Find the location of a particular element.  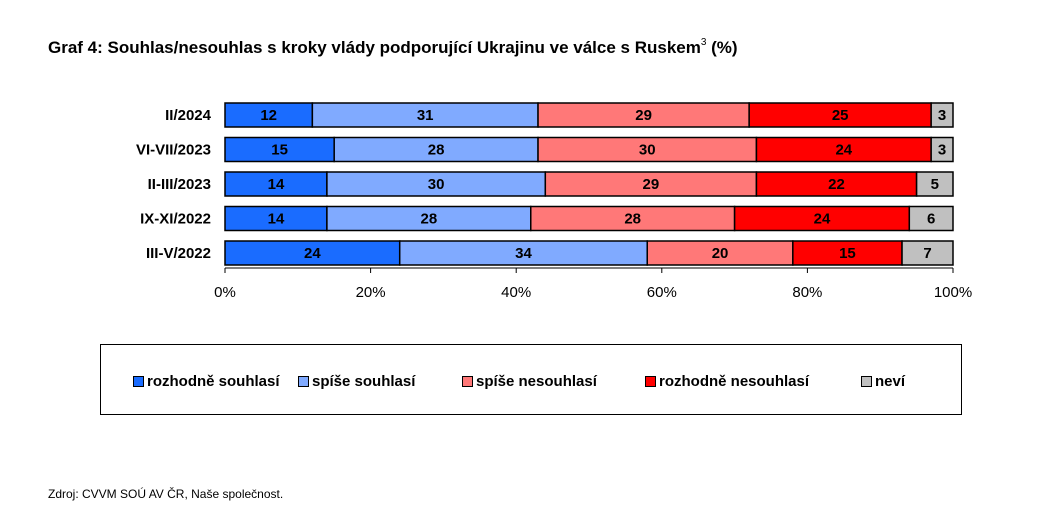

x-tick-label: 20% is located at coordinates (371, 292).